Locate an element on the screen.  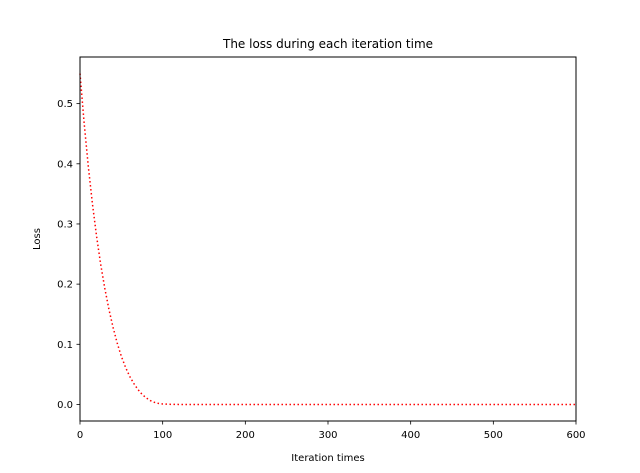
x-tick-label: 500 is located at coordinates (493, 435).